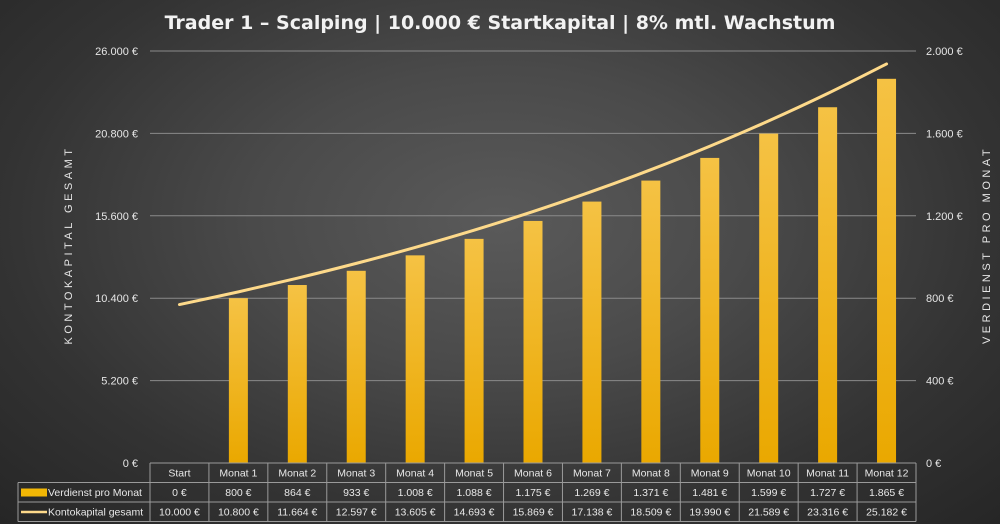 This screenshot has height=524, width=1000. What do you see at coordinates (356, 474) in the screenshot?
I see `table-header-cell: Monat 3` at bounding box center [356, 474].